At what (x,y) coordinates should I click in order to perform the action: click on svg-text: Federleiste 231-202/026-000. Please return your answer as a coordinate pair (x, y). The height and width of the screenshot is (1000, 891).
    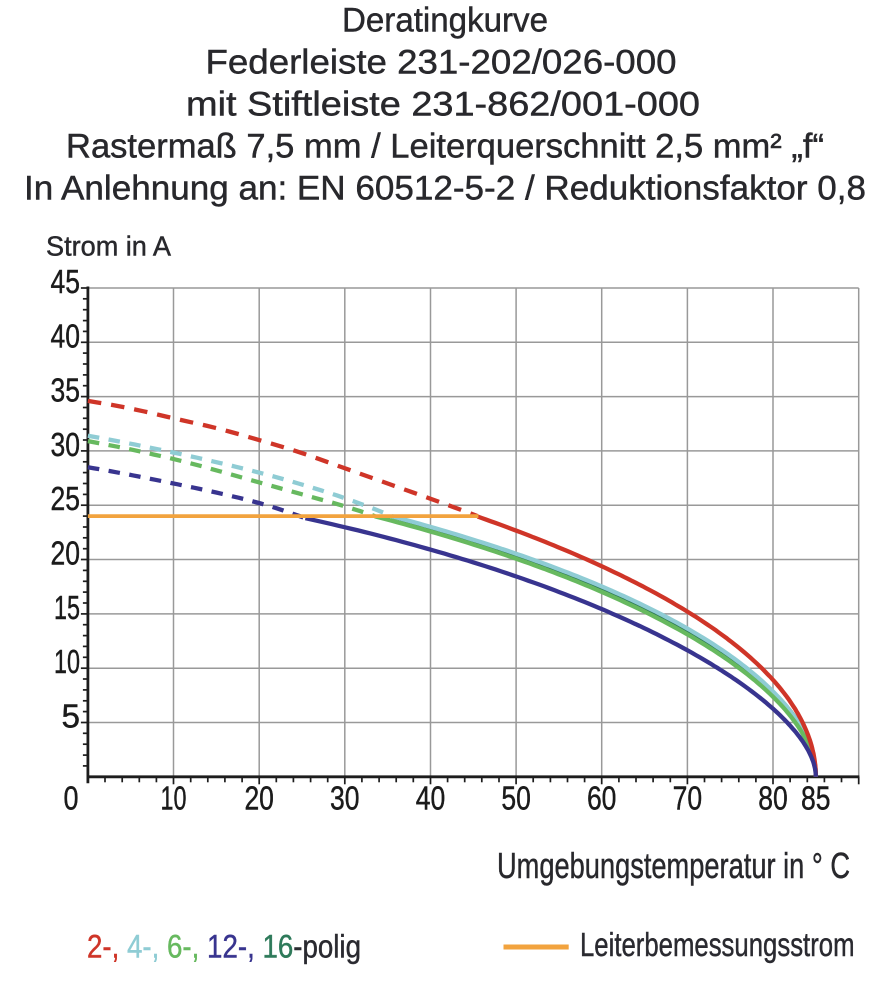
    Looking at the image, I should click on (441, 63).